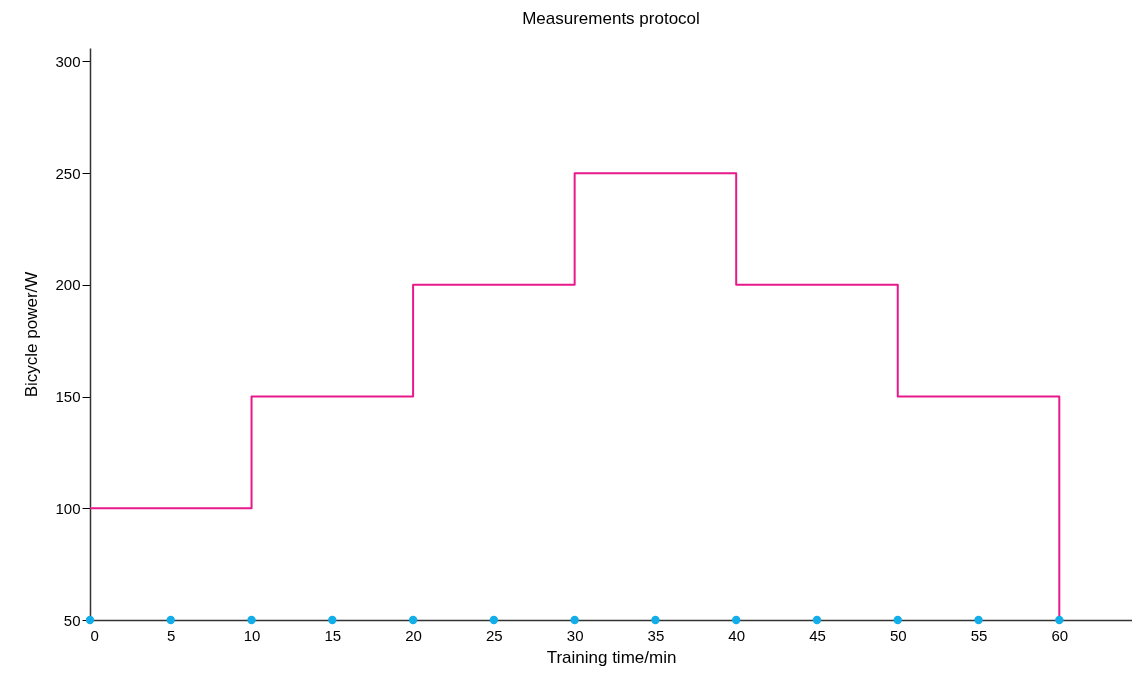 Image resolution: width=1132 pixels, height=680 pixels. I want to click on x-tick-label: 15, so click(333, 635).